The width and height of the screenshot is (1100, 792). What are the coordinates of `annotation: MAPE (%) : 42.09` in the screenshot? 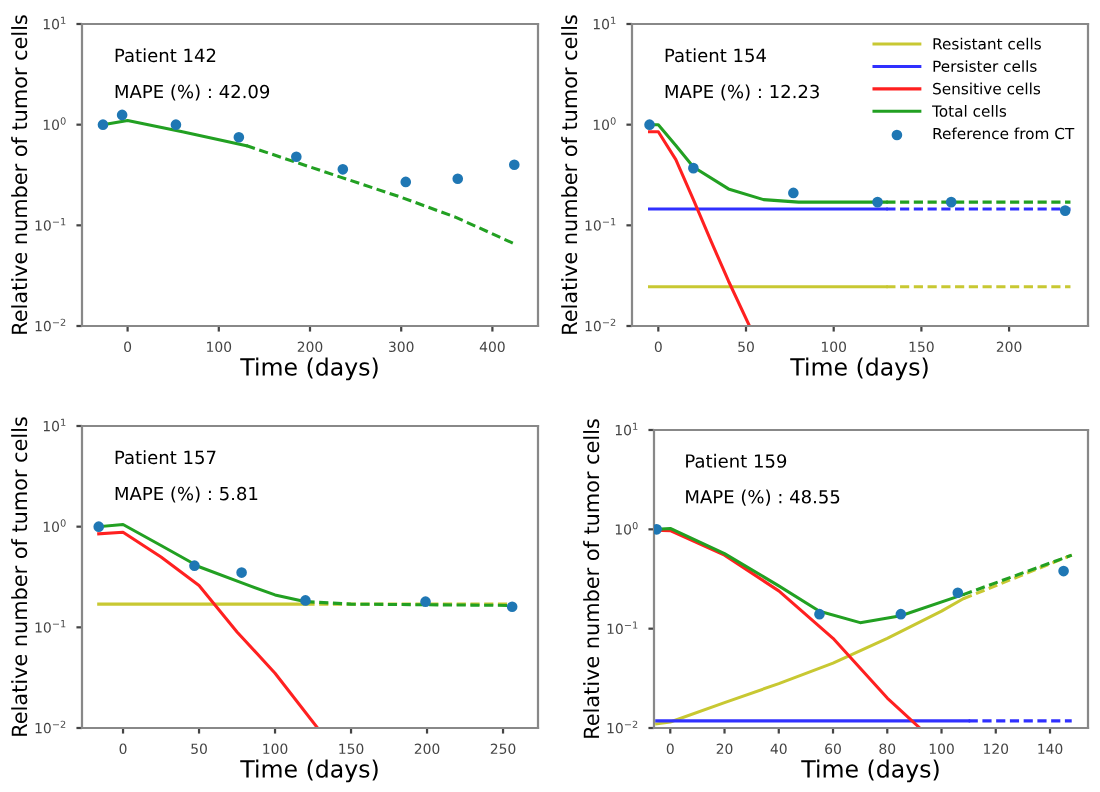 It's located at (192, 92).